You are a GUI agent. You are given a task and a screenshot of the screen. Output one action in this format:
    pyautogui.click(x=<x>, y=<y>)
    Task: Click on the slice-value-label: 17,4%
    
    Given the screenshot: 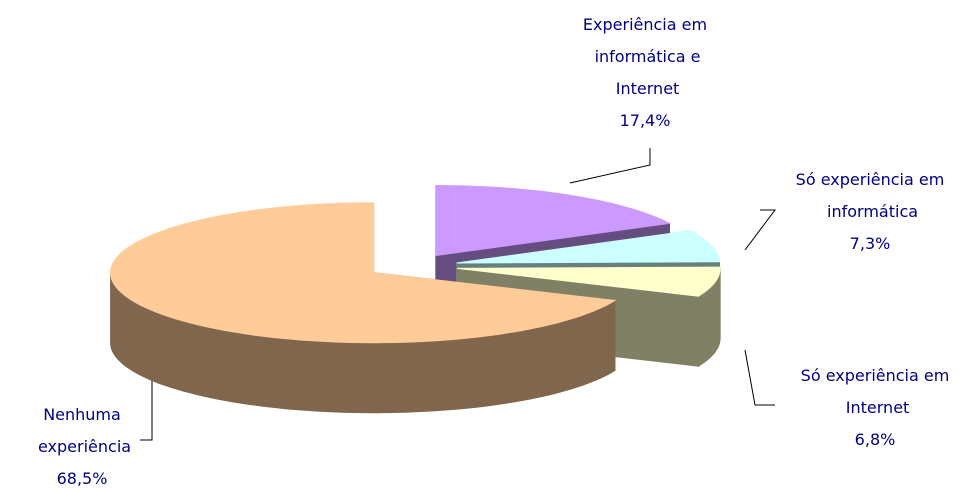 What is the action you would take?
    pyautogui.click(x=645, y=120)
    